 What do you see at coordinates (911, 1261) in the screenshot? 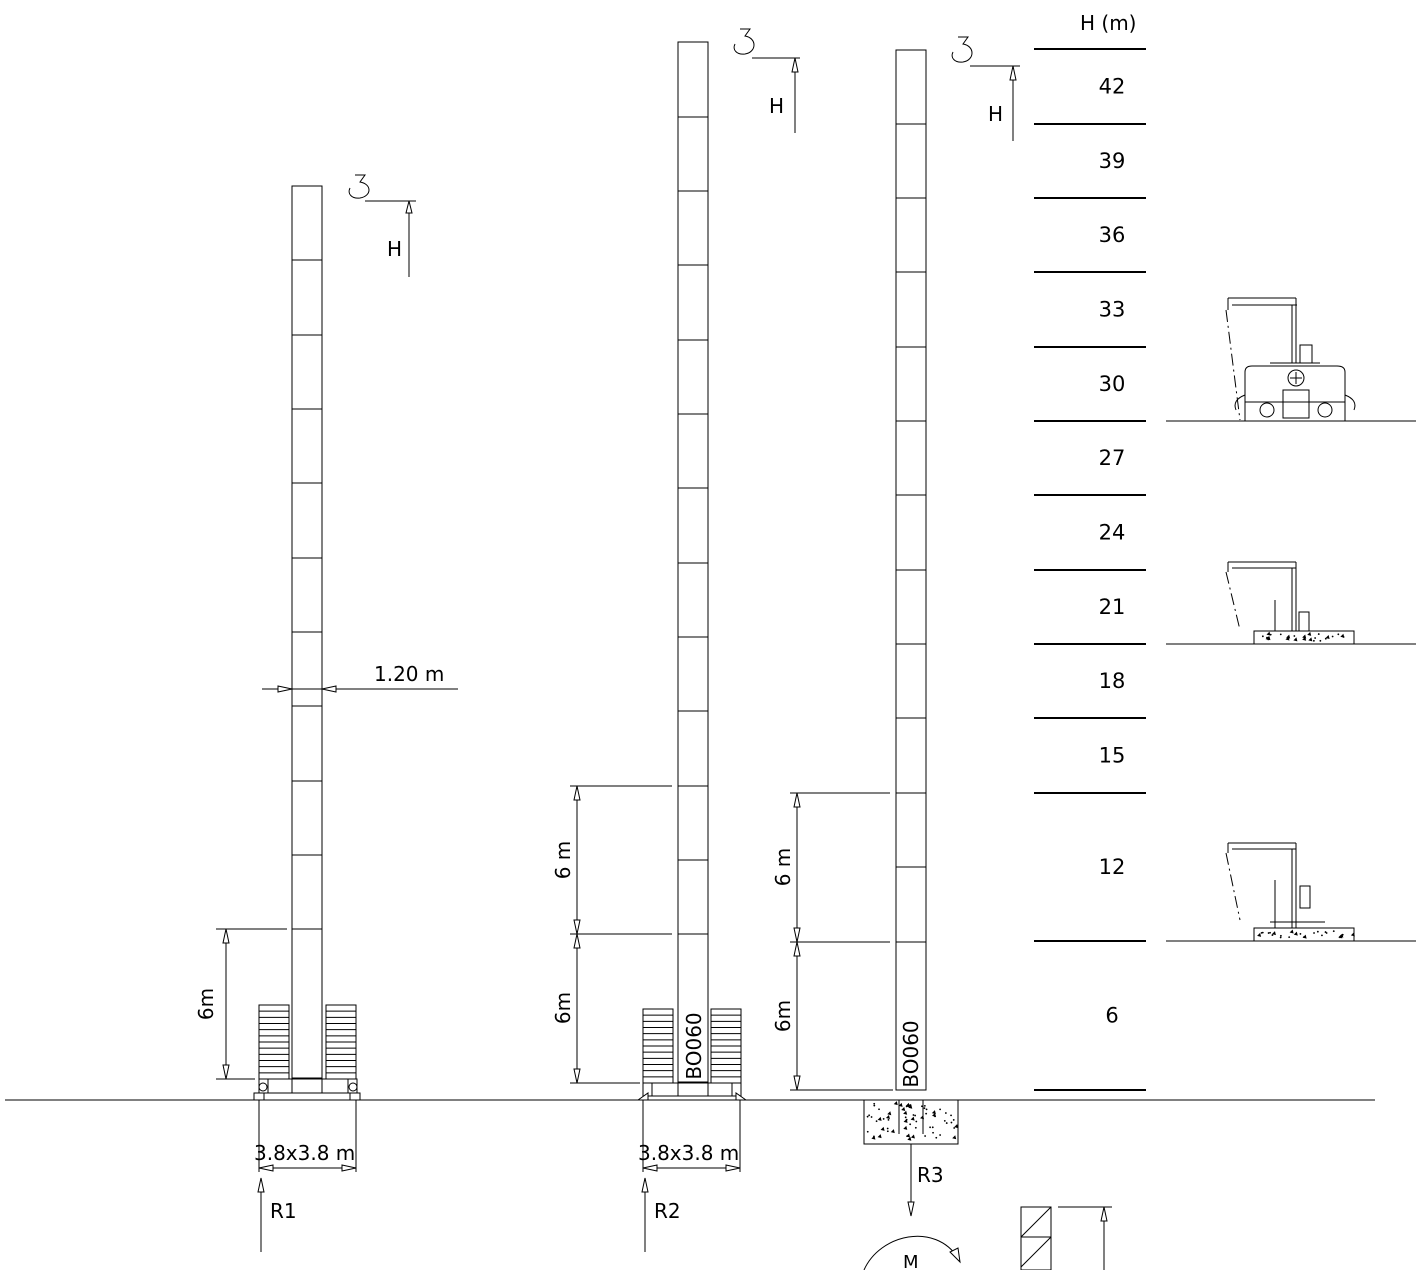
I see `moment-label: M` at bounding box center [911, 1261].